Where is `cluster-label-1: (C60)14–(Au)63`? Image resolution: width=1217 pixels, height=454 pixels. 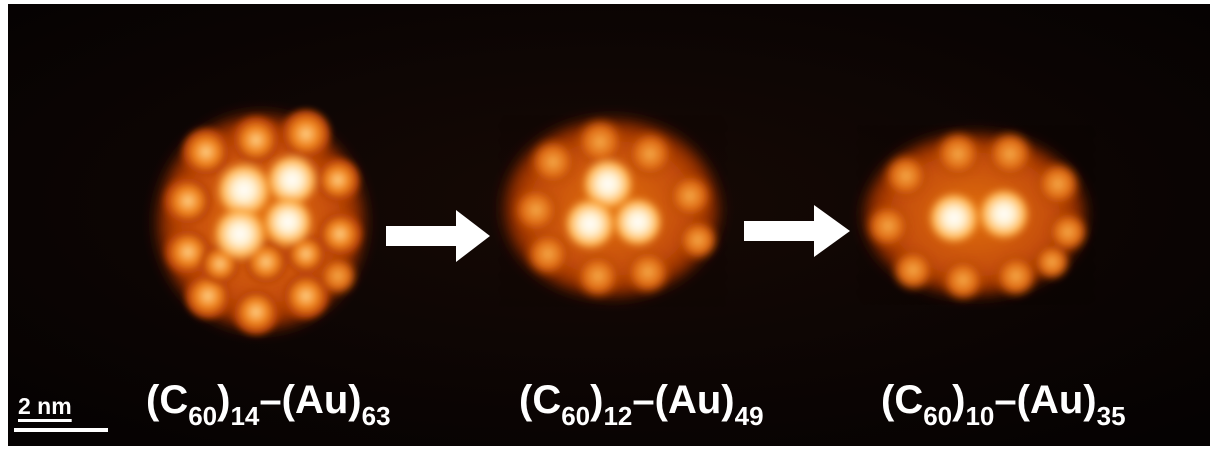
cluster-label-1: (C60)14–(Au)63 is located at coordinates (268, 403).